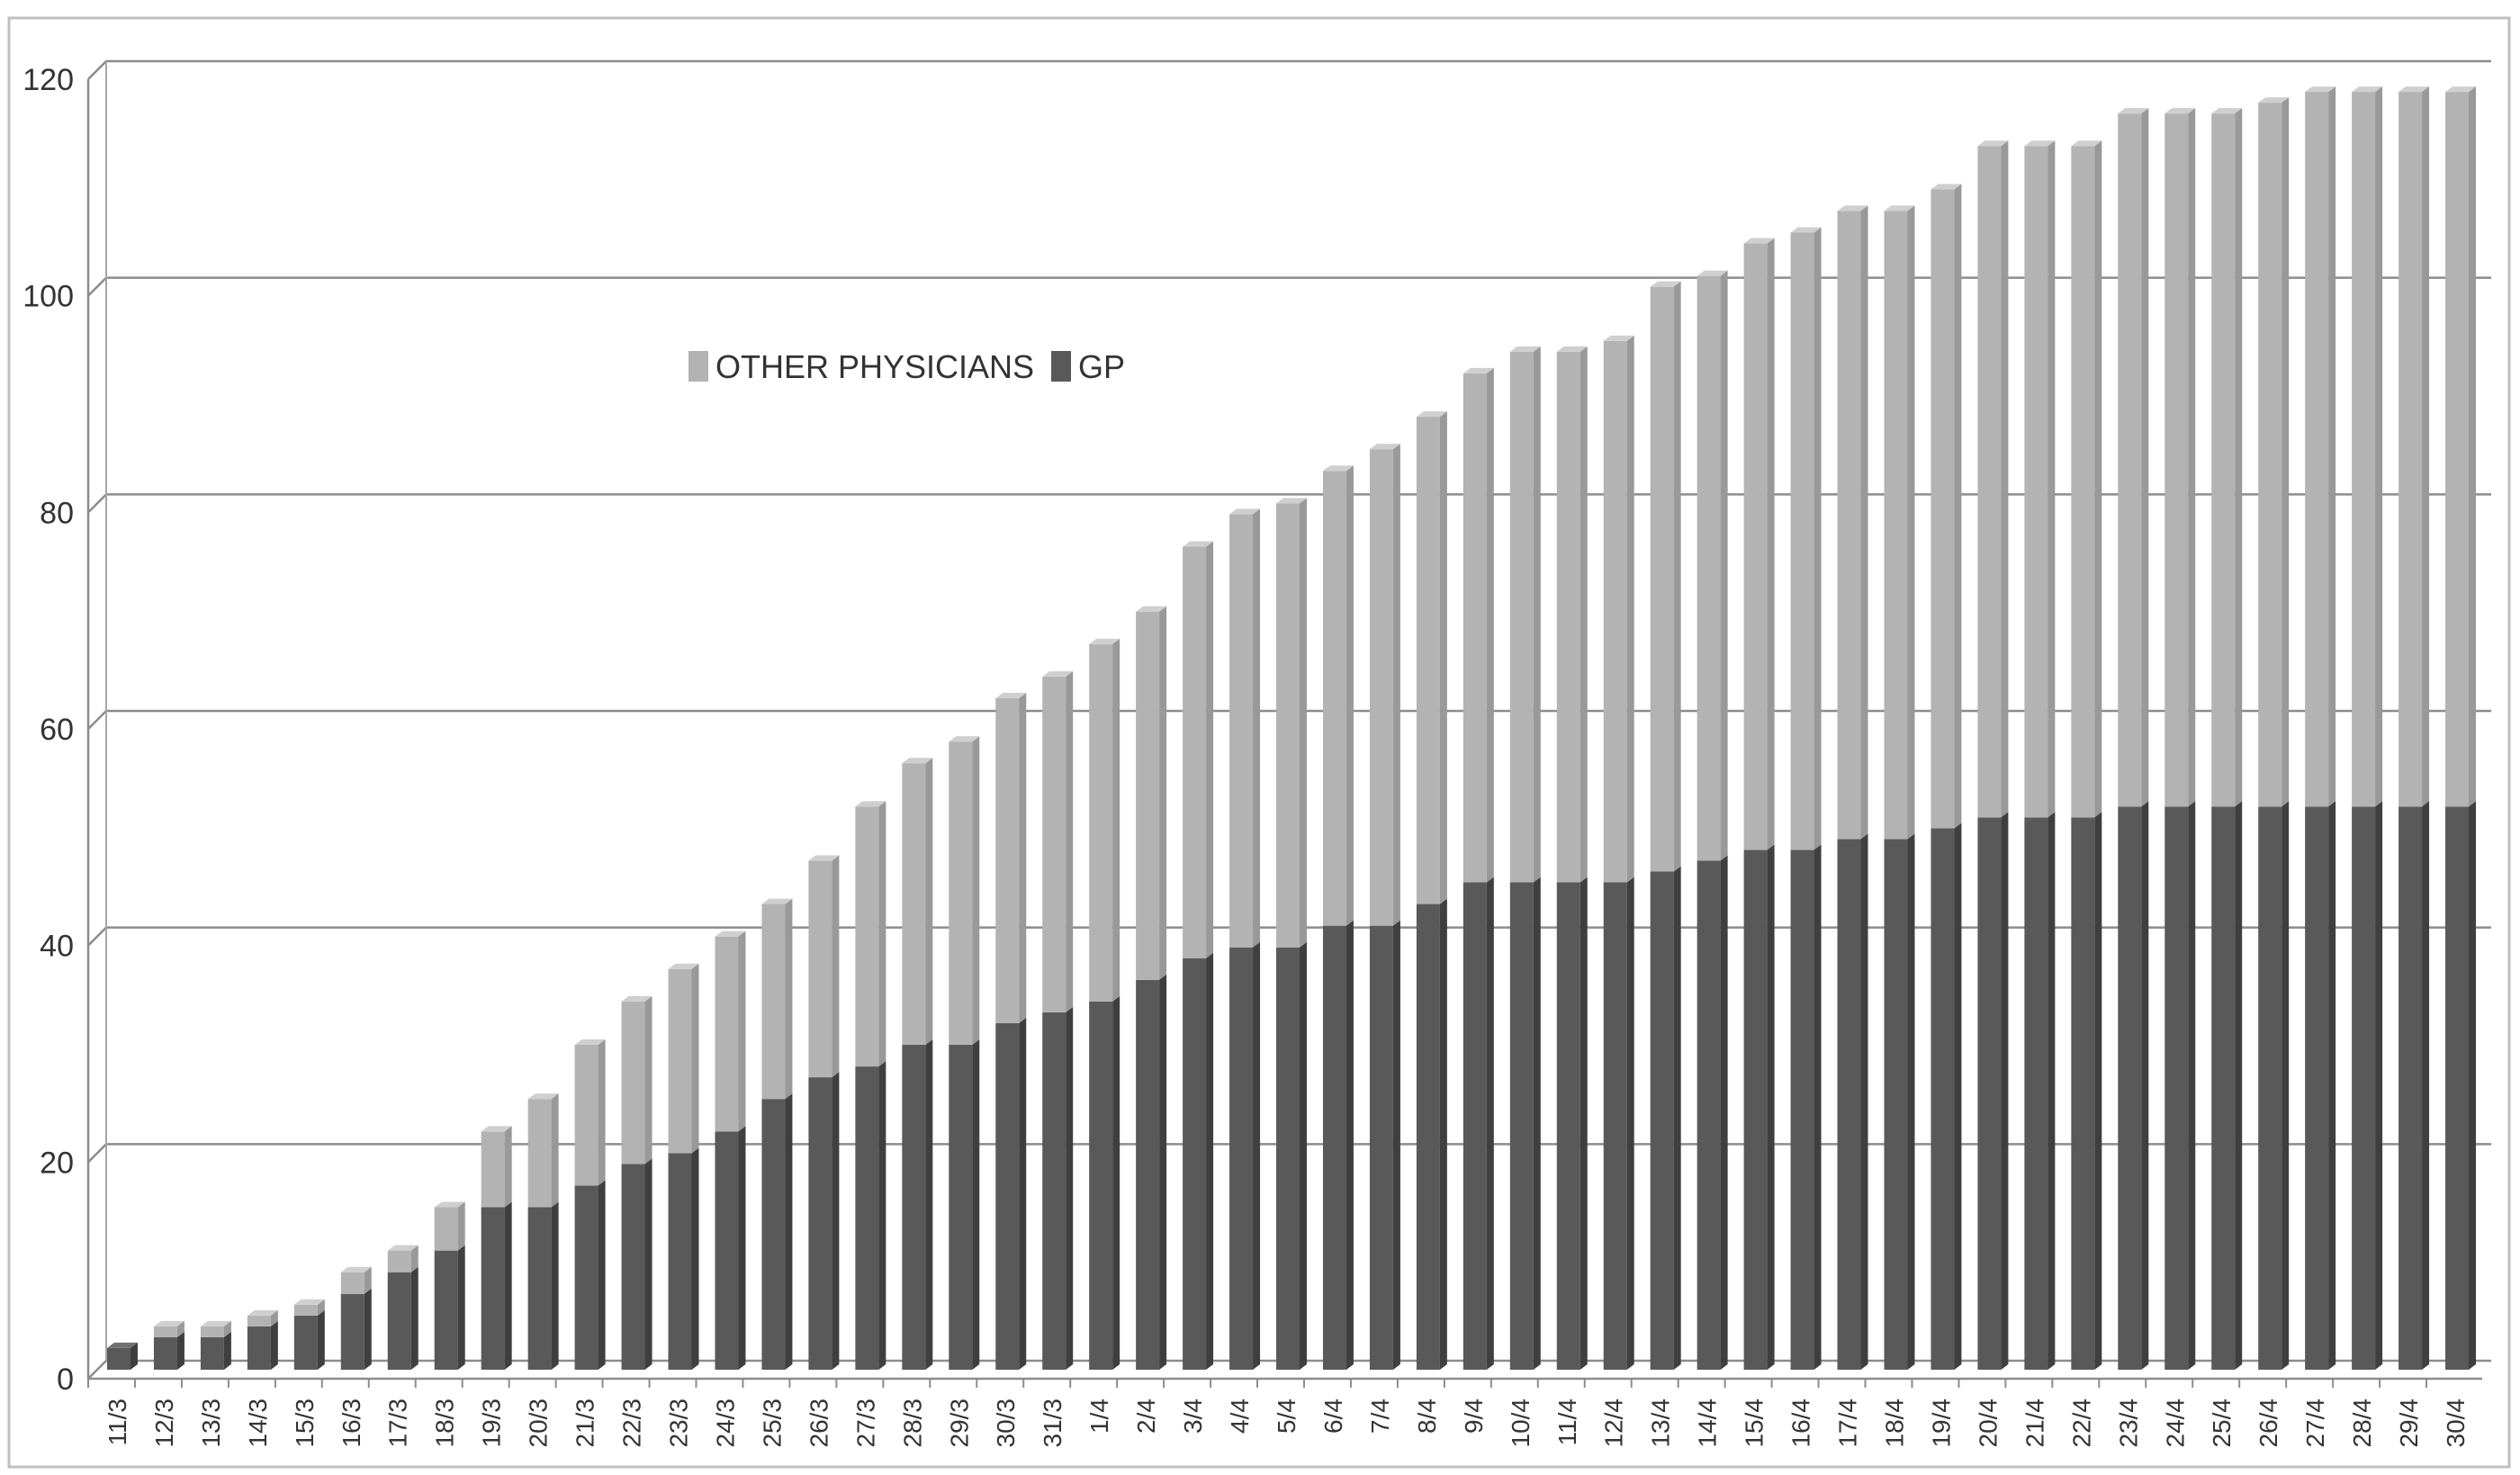 This screenshot has height=1475, width=2520. I want to click on x-tick-label: 26/3, so click(818, 1423).